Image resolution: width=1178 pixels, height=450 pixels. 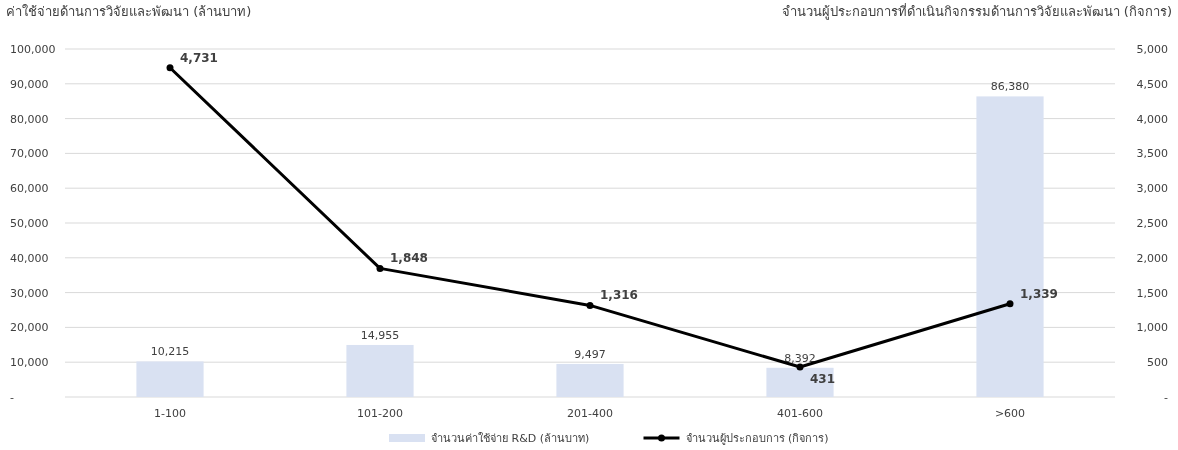 What do you see at coordinates (1152, 293) in the screenshot?
I see `y2-tick-label: 1,500` at bounding box center [1152, 293].